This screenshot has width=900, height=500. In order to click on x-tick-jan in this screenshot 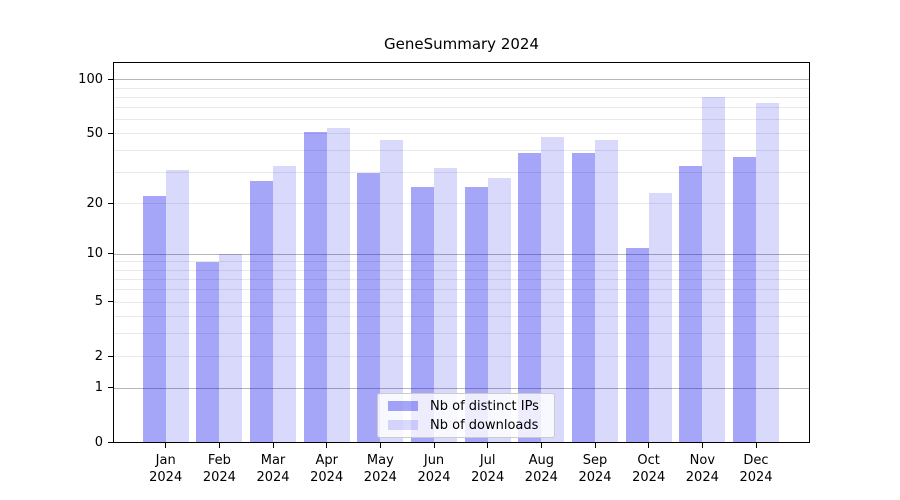, I will do `click(166, 445)`.